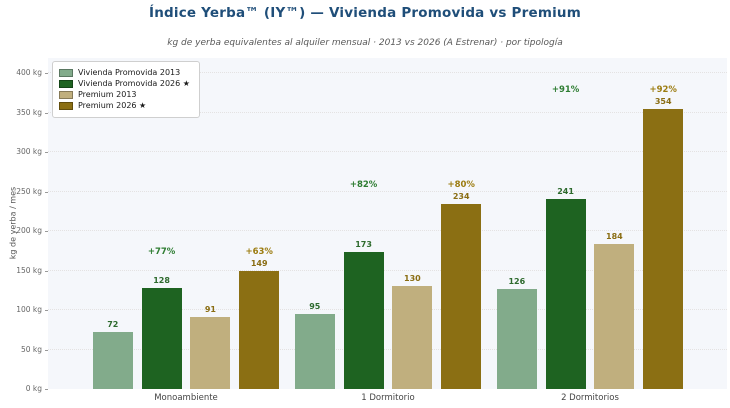 Image resolution: width=730 pixels, height=408 pixels. What do you see at coordinates (259, 264) in the screenshot?
I see `bar-value-label: 149` at bounding box center [259, 264].